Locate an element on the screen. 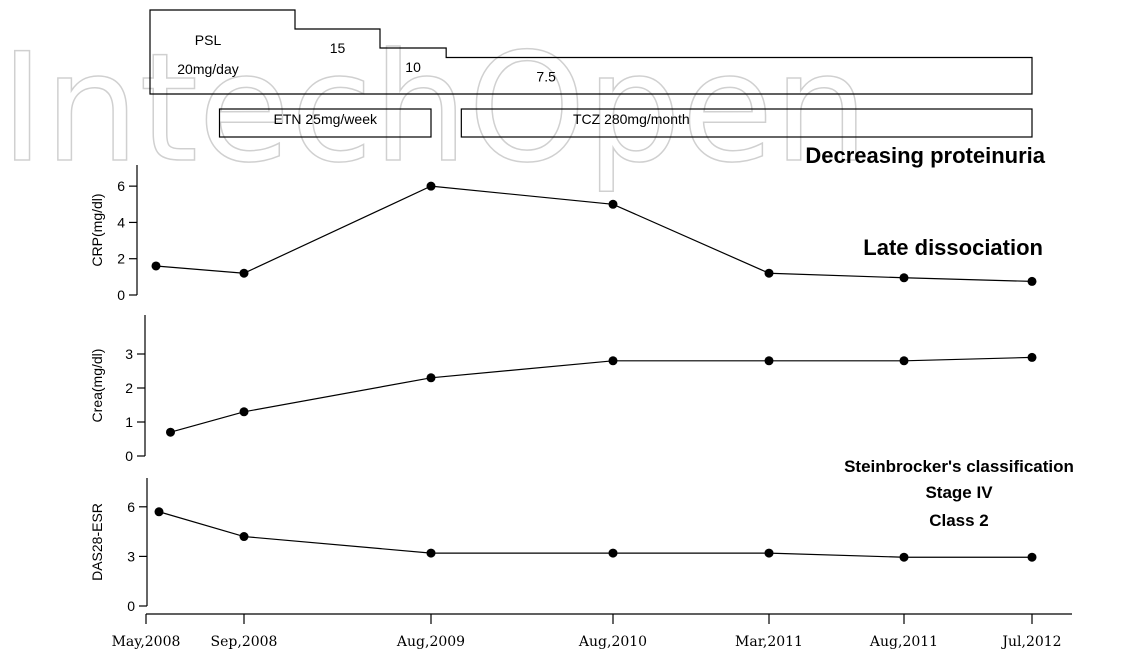 Image resolution: width=1140 pixels, height=653 pixels. psl-dose-outline is located at coordinates (591, 52).